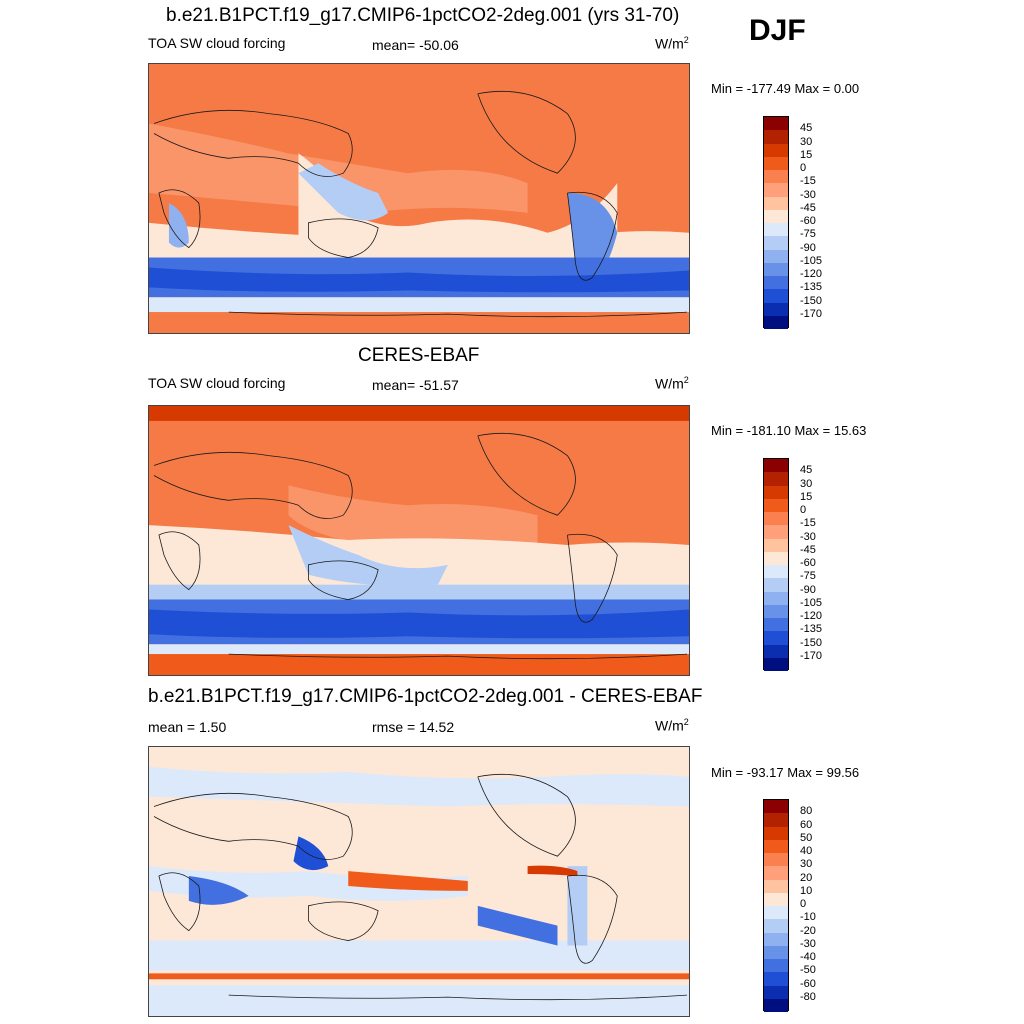 This screenshot has height=1024, width=1024. What do you see at coordinates (789, 430) in the screenshot?
I see `panel2-min-max: Min = -181.10 Max = 15.63` at bounding box center [789, 430].